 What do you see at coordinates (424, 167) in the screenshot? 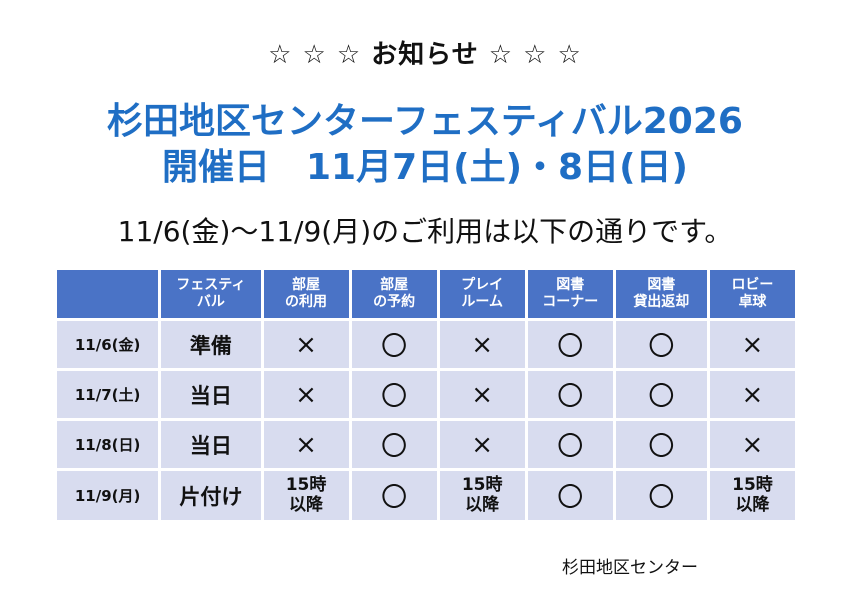
I see `festival-dates: 開催日 11月7日(土)・8日(日)` at bounding box center [424, 167].